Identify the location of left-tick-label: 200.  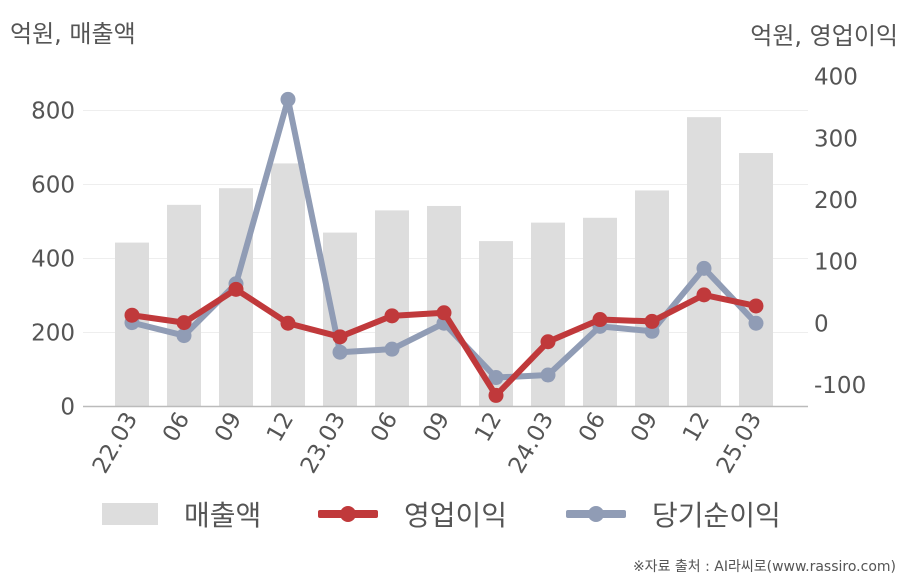
(53, 334).